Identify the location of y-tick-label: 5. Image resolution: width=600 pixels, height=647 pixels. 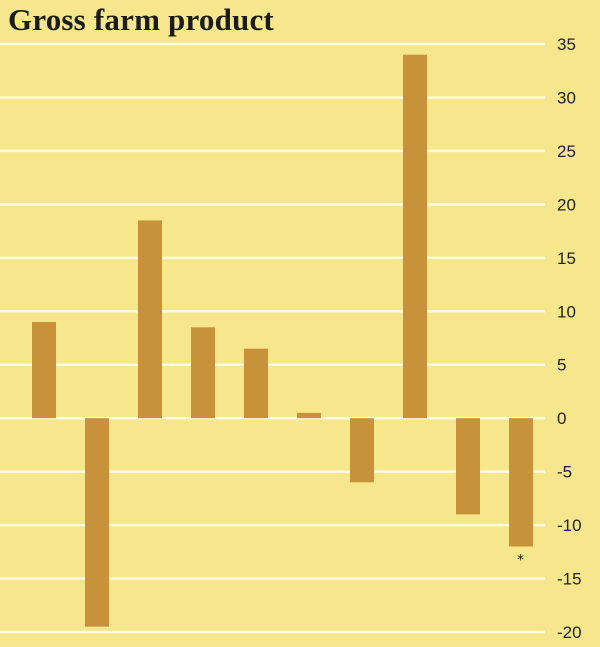
(561, 365).